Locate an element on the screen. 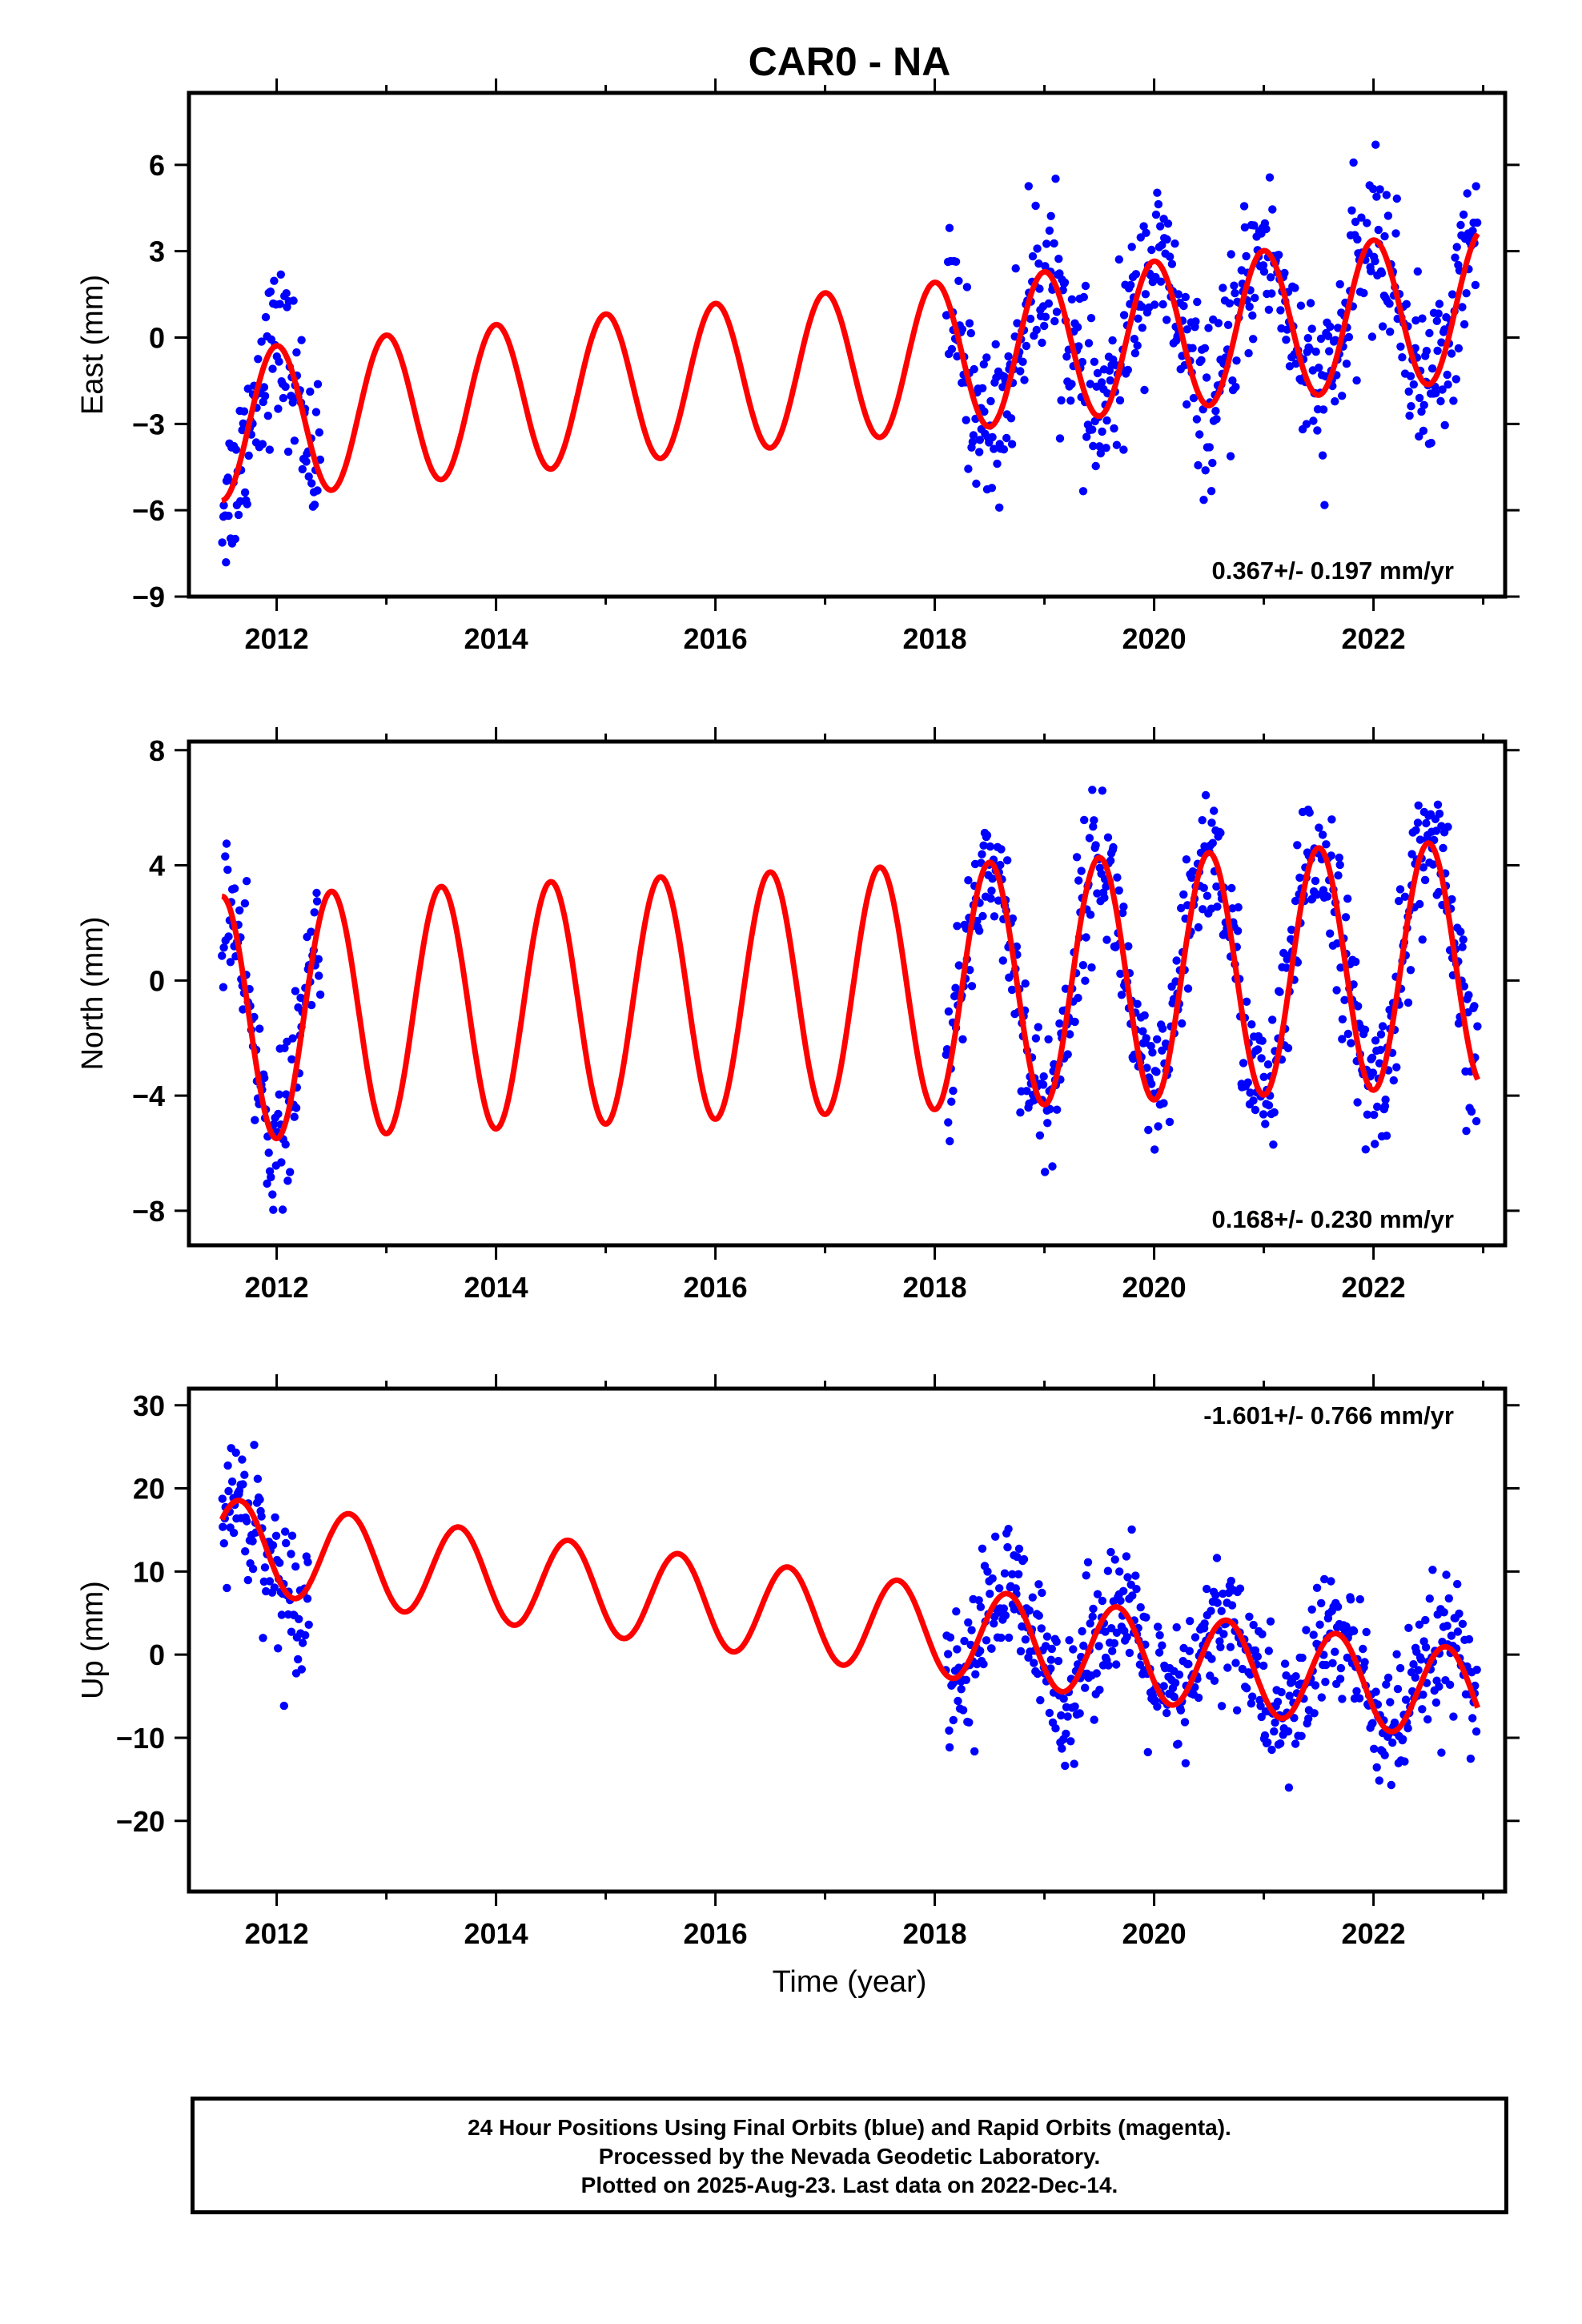  y-tick-label: −6 is located at coordinates (148, 511).